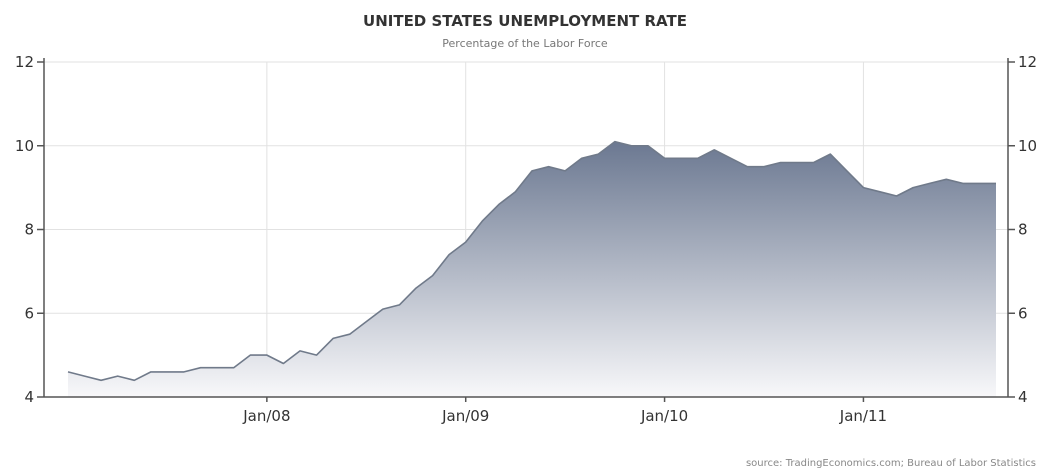 The height and width of the screenshot is (474, 1049). What do you see at coordinates (29, 313) in the screenshot?
I see `y-tick-label-left: 6` at bounding box center [29, 313].